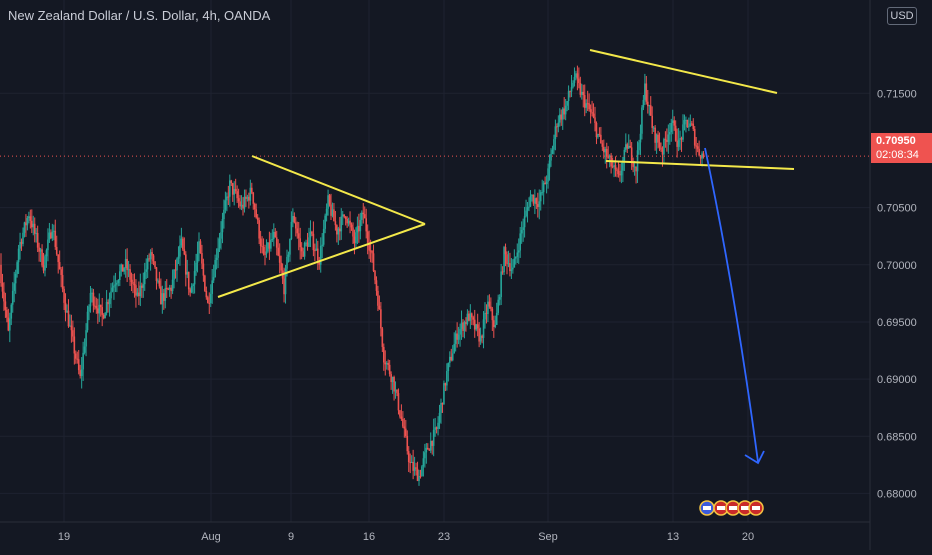 The width and height of the screenshot is (932, 555). What do you see at coordinates (897, 266) in the screenshot?
I see `y-tick-label: 0.70000` at bounding box center [897, 266].